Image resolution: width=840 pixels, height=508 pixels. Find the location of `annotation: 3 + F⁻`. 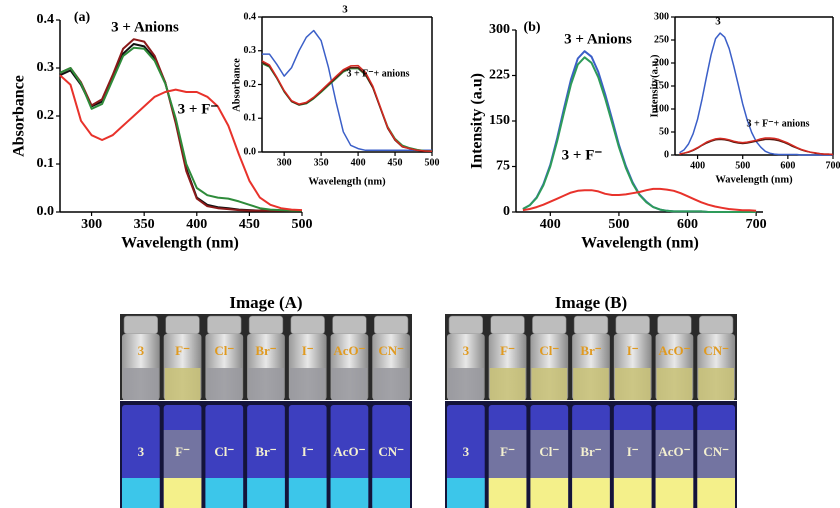

annotation: 3 + F⁻ is located at coordinates (198, 109).